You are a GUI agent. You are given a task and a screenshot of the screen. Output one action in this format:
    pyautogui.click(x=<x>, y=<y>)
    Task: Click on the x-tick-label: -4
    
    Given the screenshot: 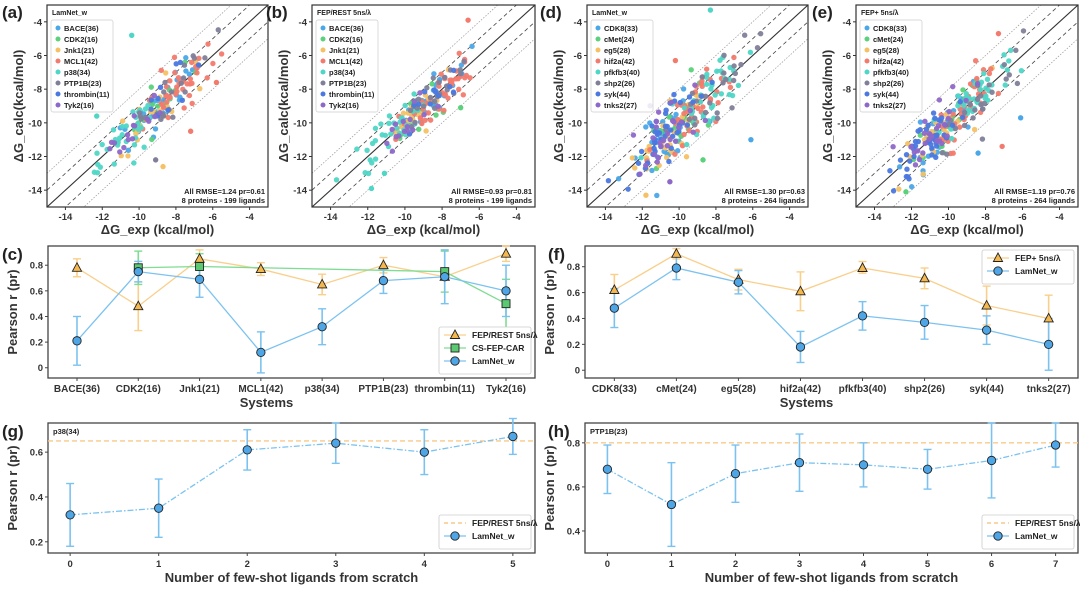 What is the action you would take?
    pyautogui.click(x=1059, y=217)
    